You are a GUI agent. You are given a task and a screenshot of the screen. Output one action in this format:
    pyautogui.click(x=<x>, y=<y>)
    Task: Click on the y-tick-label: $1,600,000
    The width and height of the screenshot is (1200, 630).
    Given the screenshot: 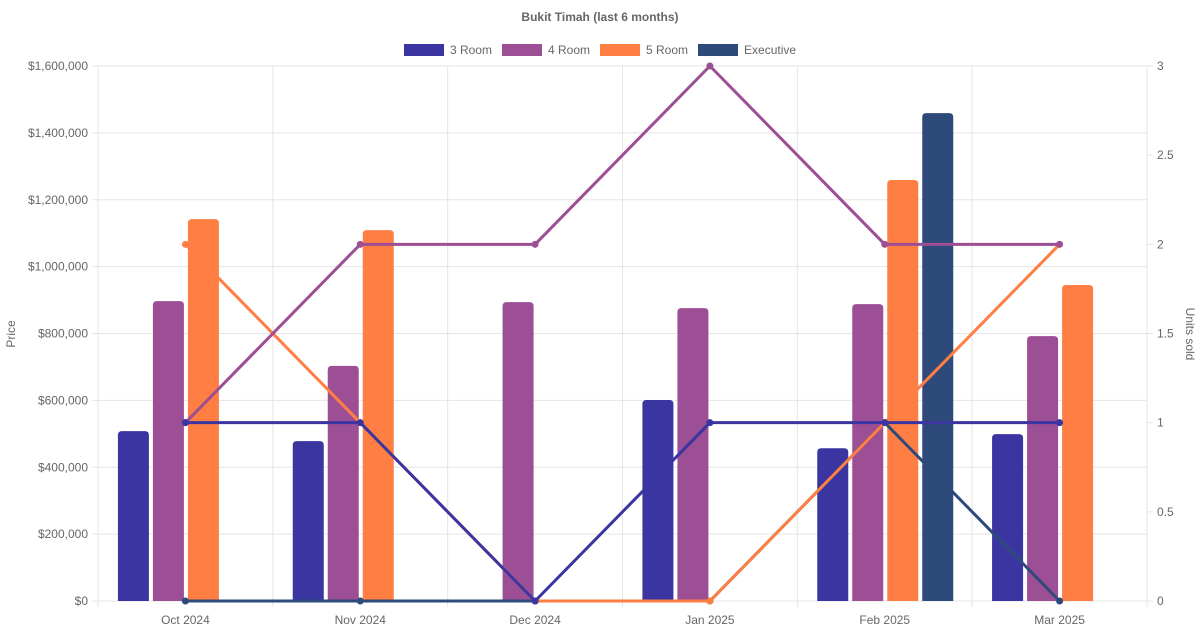 What is the action you would take?
    pyautogui.click(x=58, y=66)
    